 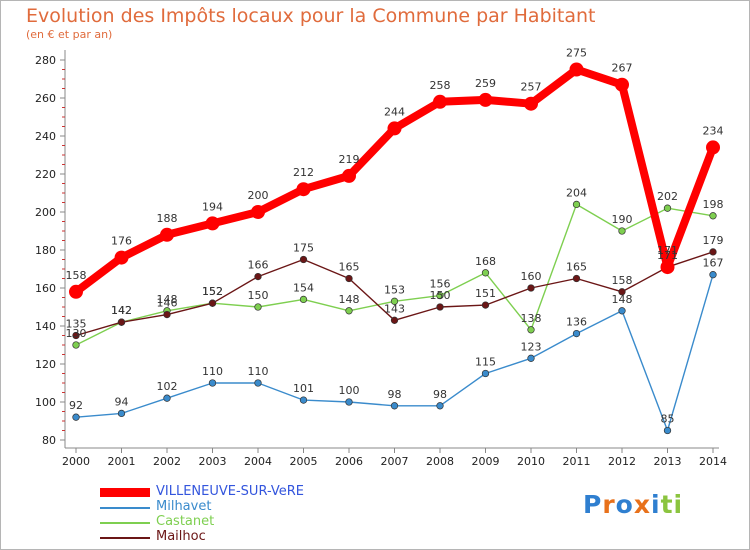 I want to click on legend-label: Castanet, so click(x=185, y=521).